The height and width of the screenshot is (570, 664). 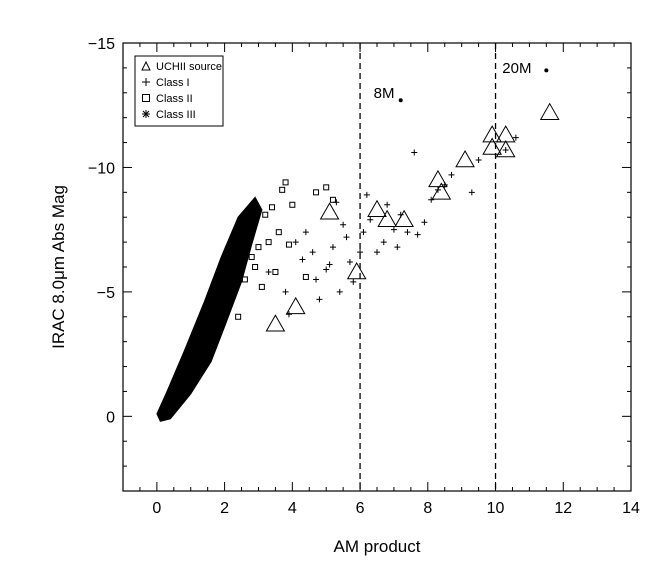 What do you see at coordinates (101, 168) in the screenshot?
I see `y-tick-label: −10` at bounding box center [101, 168].